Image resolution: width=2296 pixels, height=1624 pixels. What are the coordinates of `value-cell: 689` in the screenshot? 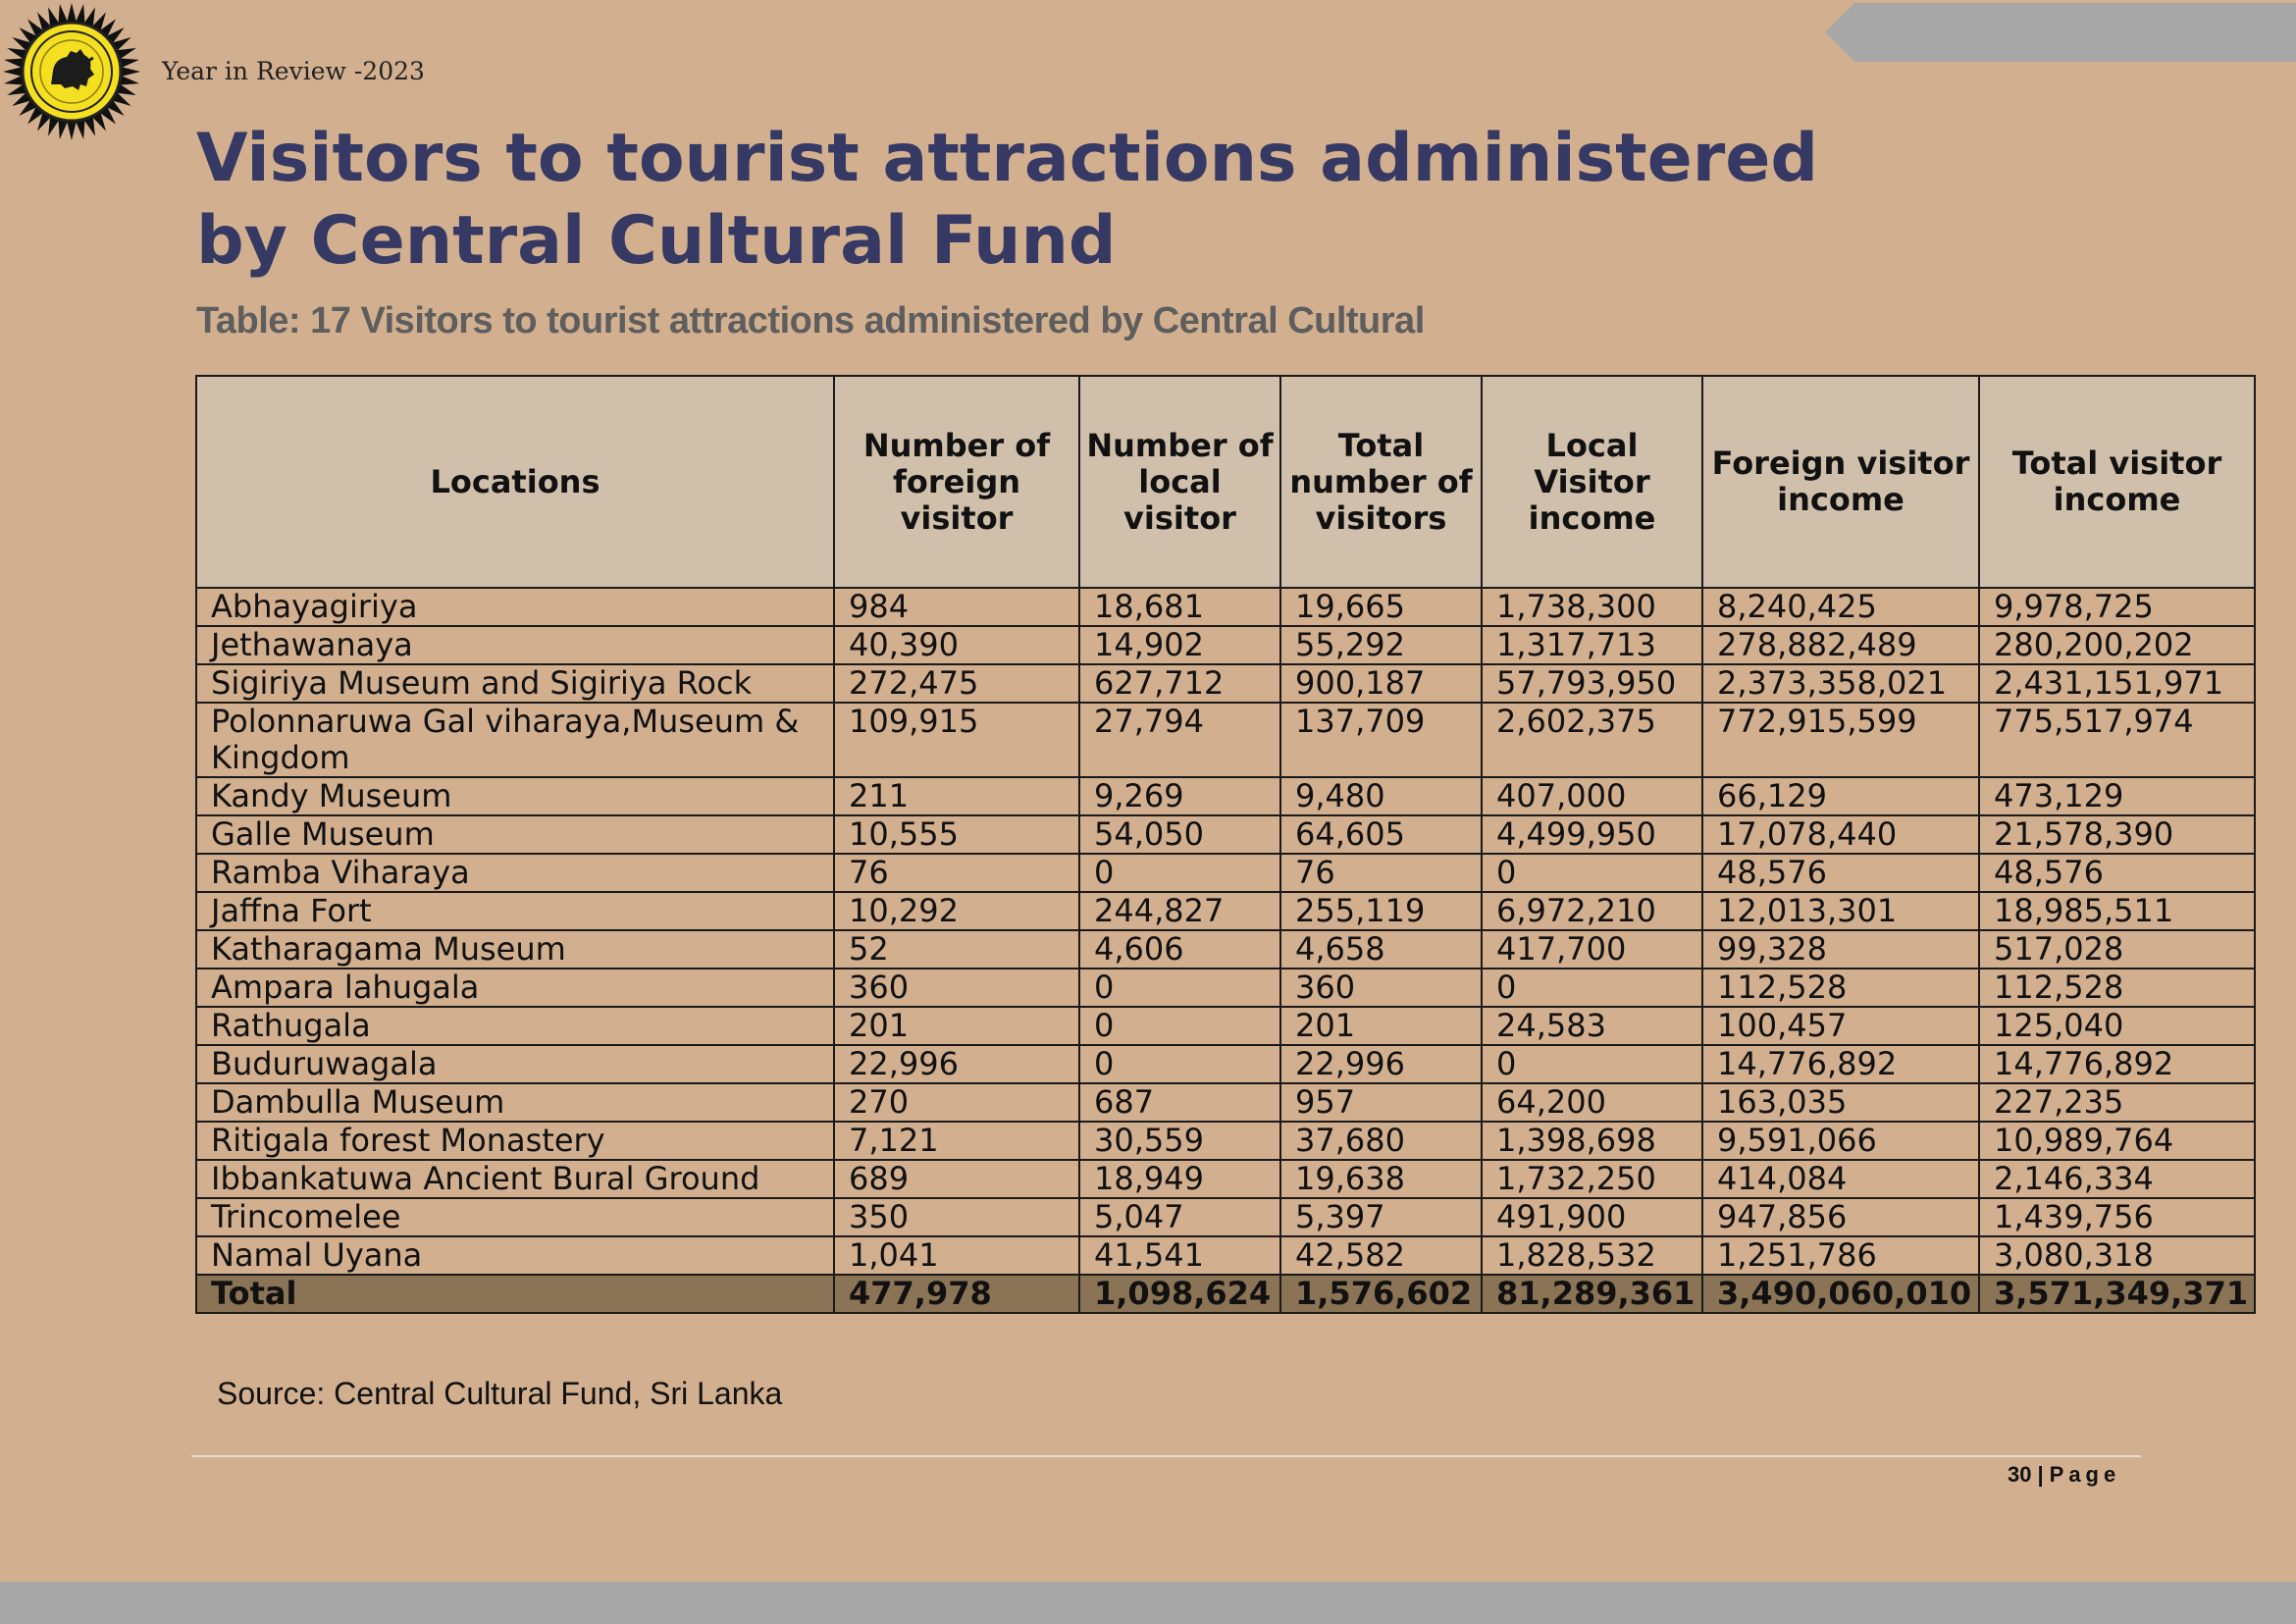 It's located at (956, 1179).